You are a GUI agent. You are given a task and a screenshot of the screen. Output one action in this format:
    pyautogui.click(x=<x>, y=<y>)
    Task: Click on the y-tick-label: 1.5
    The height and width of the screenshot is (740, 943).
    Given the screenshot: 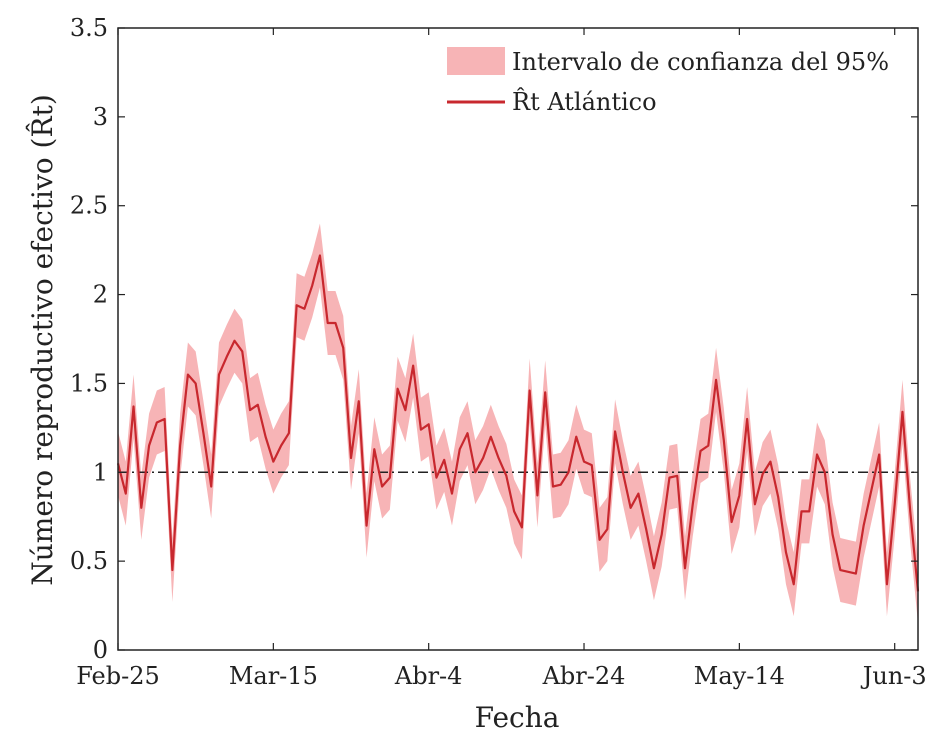 What is the action you would take?
    pyautogui.click(x=89, y=383)
    